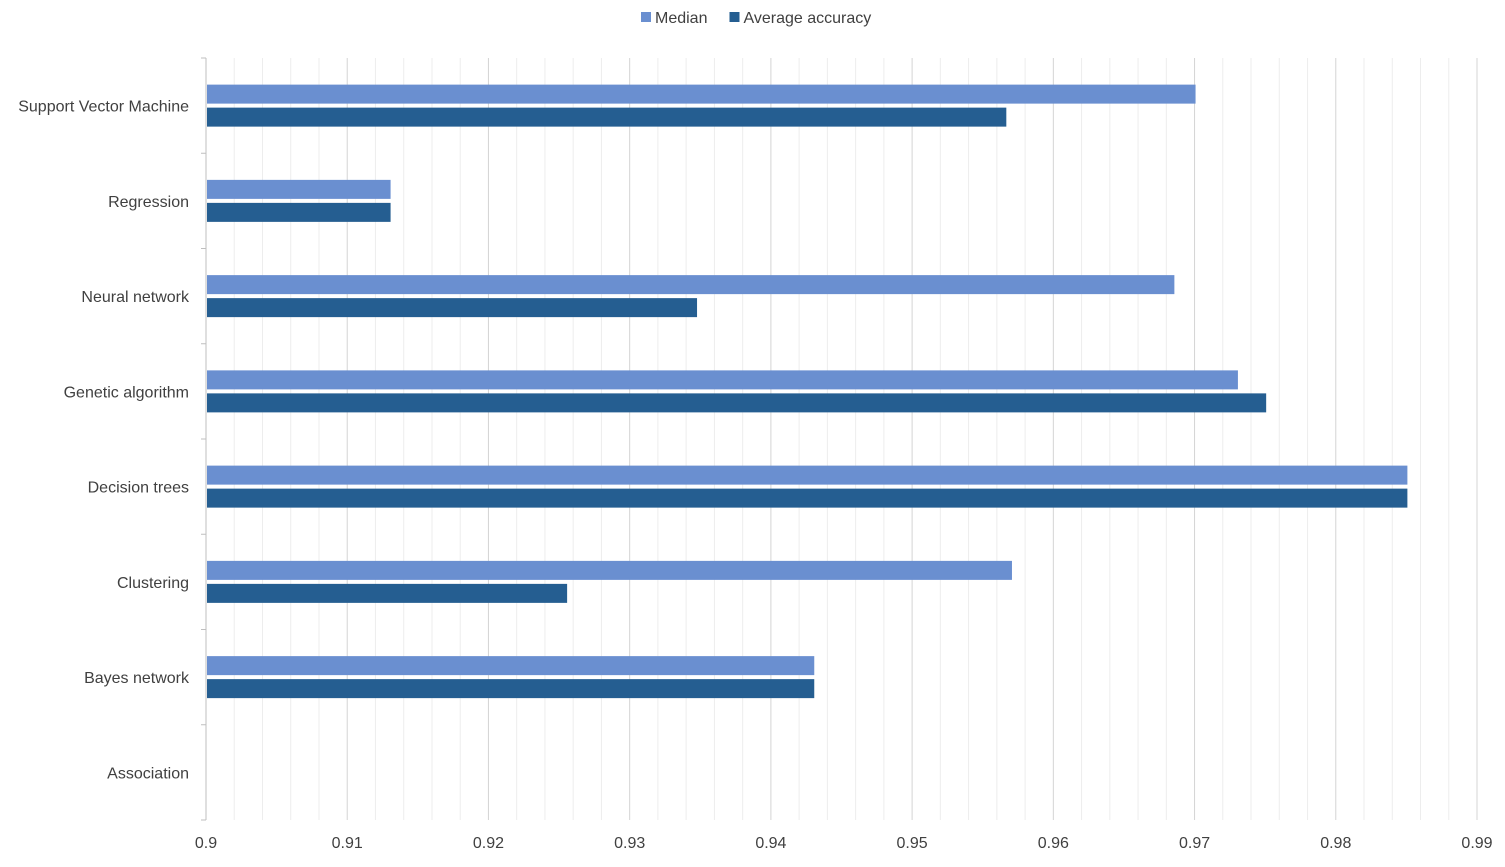 This screenshot has height=867, width=1505. What do you see at coordinates (135, 297) in the screenshot?
I see `category-label: Neural network` at bounding box center [135, 297].